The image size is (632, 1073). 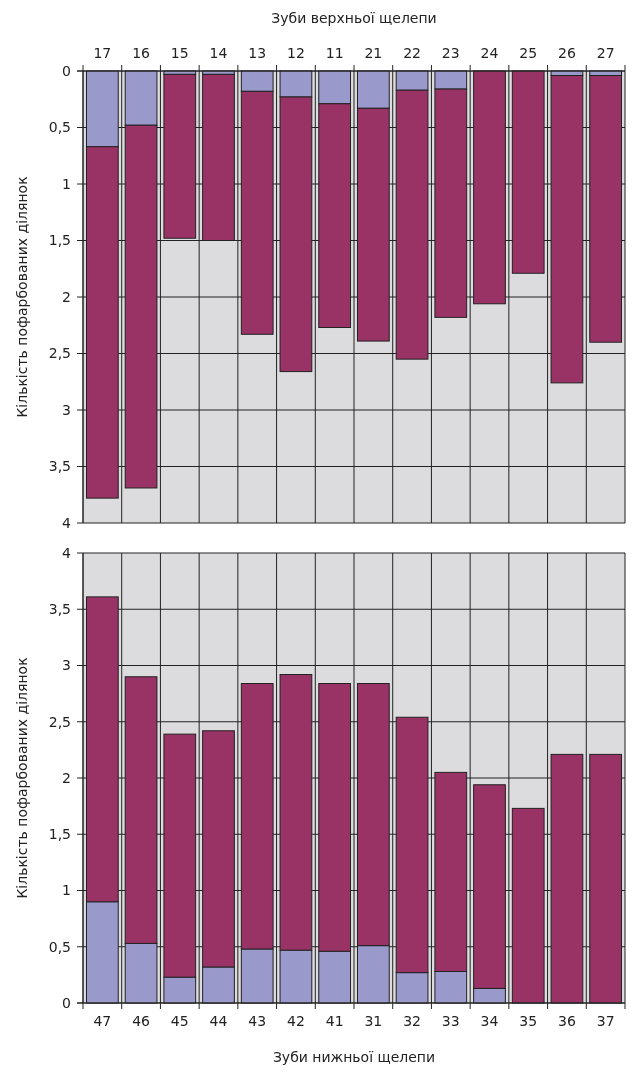 What do you see at coordinates (141, 52) in the screenshot?
I see `x-tick-label: 16` at bounding box center [141, 52].